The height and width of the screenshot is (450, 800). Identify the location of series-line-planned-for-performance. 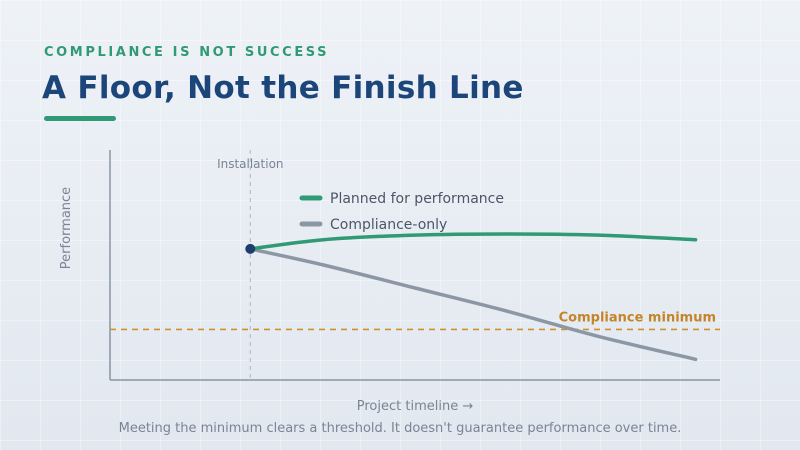
(473, 241).